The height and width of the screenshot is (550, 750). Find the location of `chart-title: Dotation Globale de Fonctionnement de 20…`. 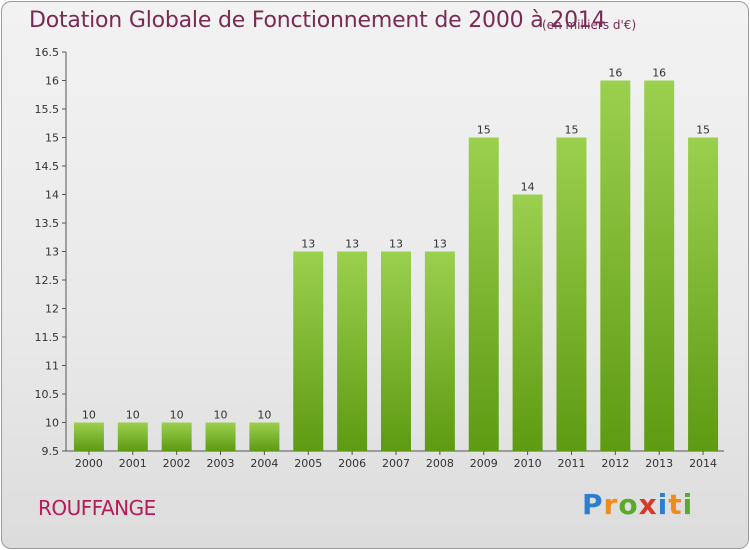

chart-title: Dotation Globale de Fonctionnement de 20… is located at coordinates (317, 20).